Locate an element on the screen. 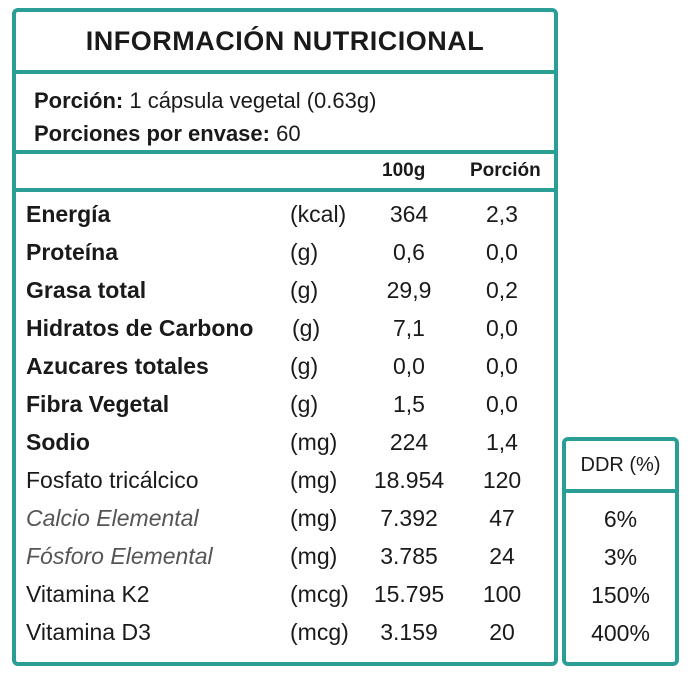 Image resolution: width=690 pixels, height=677 pixels. value-per-portion: 2,3 is located at coordinates (502, 214).